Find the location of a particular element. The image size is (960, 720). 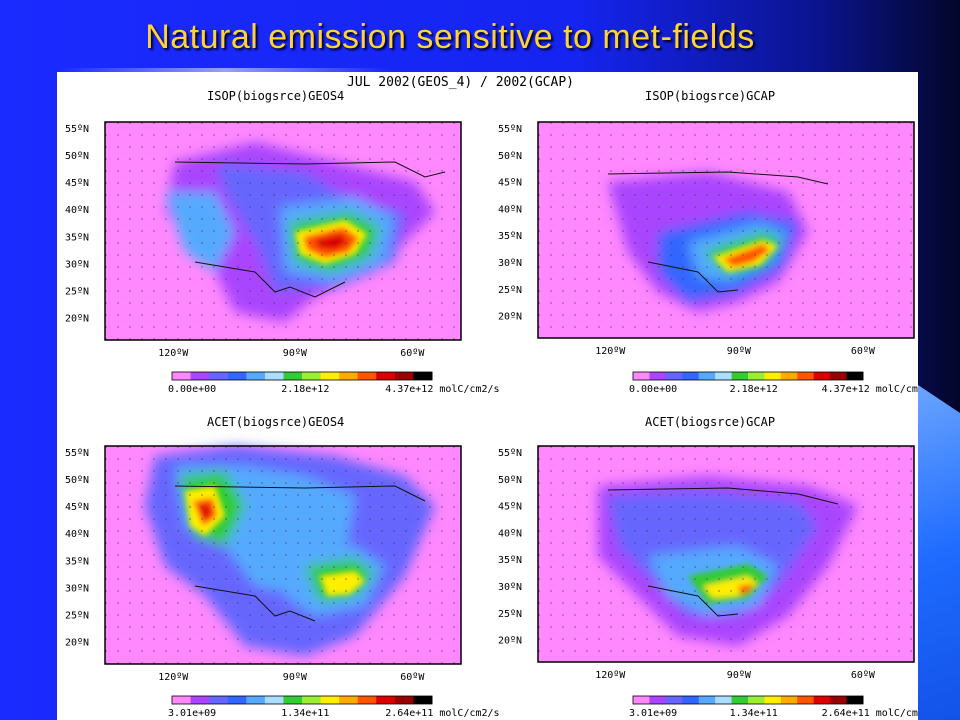

colorbar-label: 3.01e+09 is located at coordinates (192, 713).